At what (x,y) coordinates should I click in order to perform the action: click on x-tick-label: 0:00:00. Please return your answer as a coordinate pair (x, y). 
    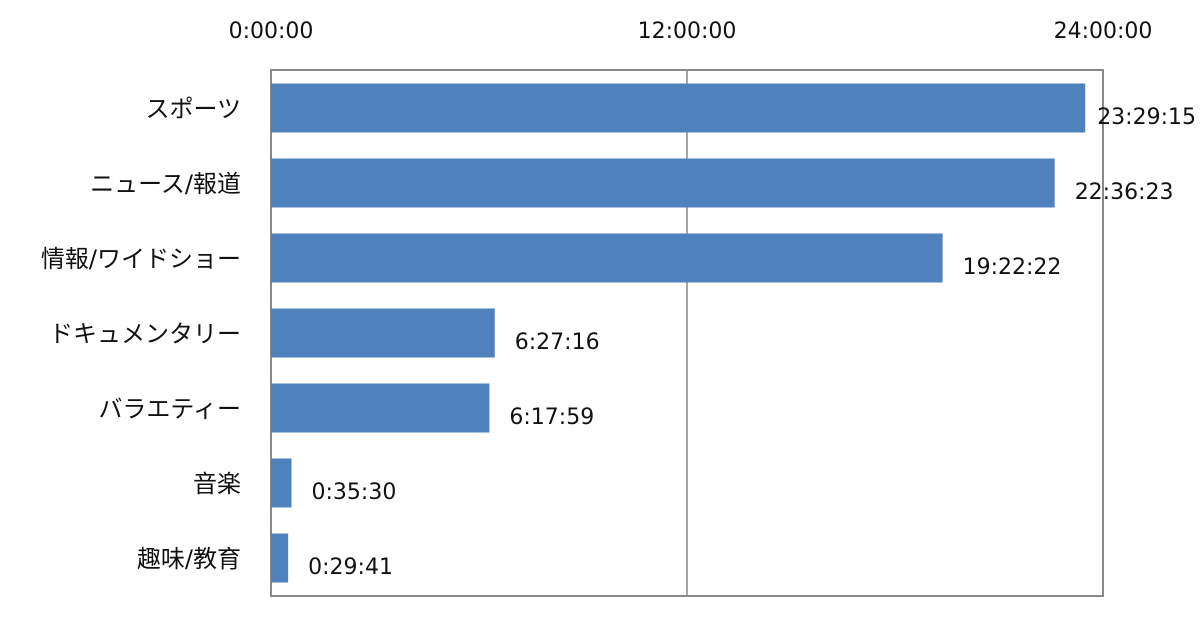
    Looking at the image, I should click on (271, 31).